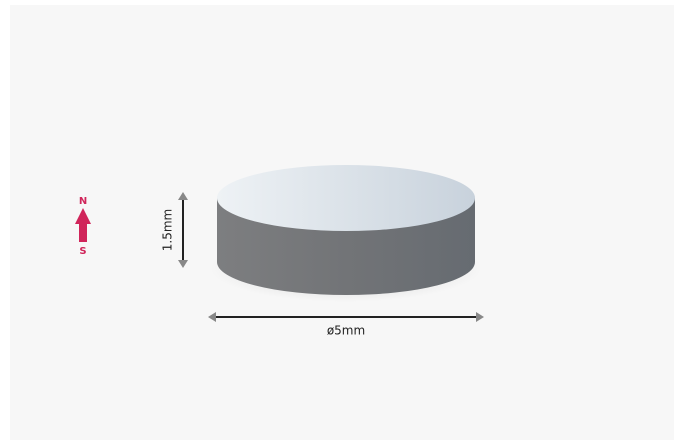 Image resolution: width=684 pixels, height=445 pixels. I want to click on polarity-arrow, so click(83, 225).